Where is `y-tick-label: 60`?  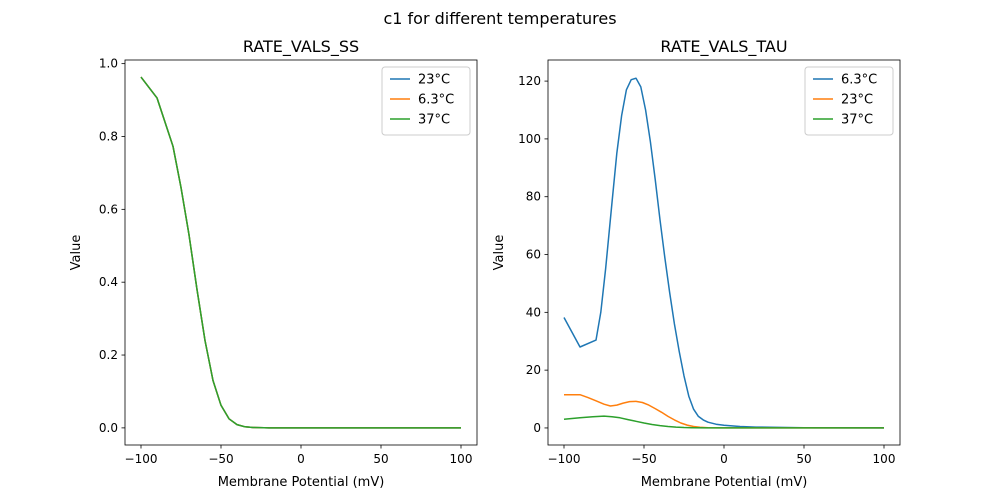
y-tick-label: 60 is located at coordinates (533, 255).